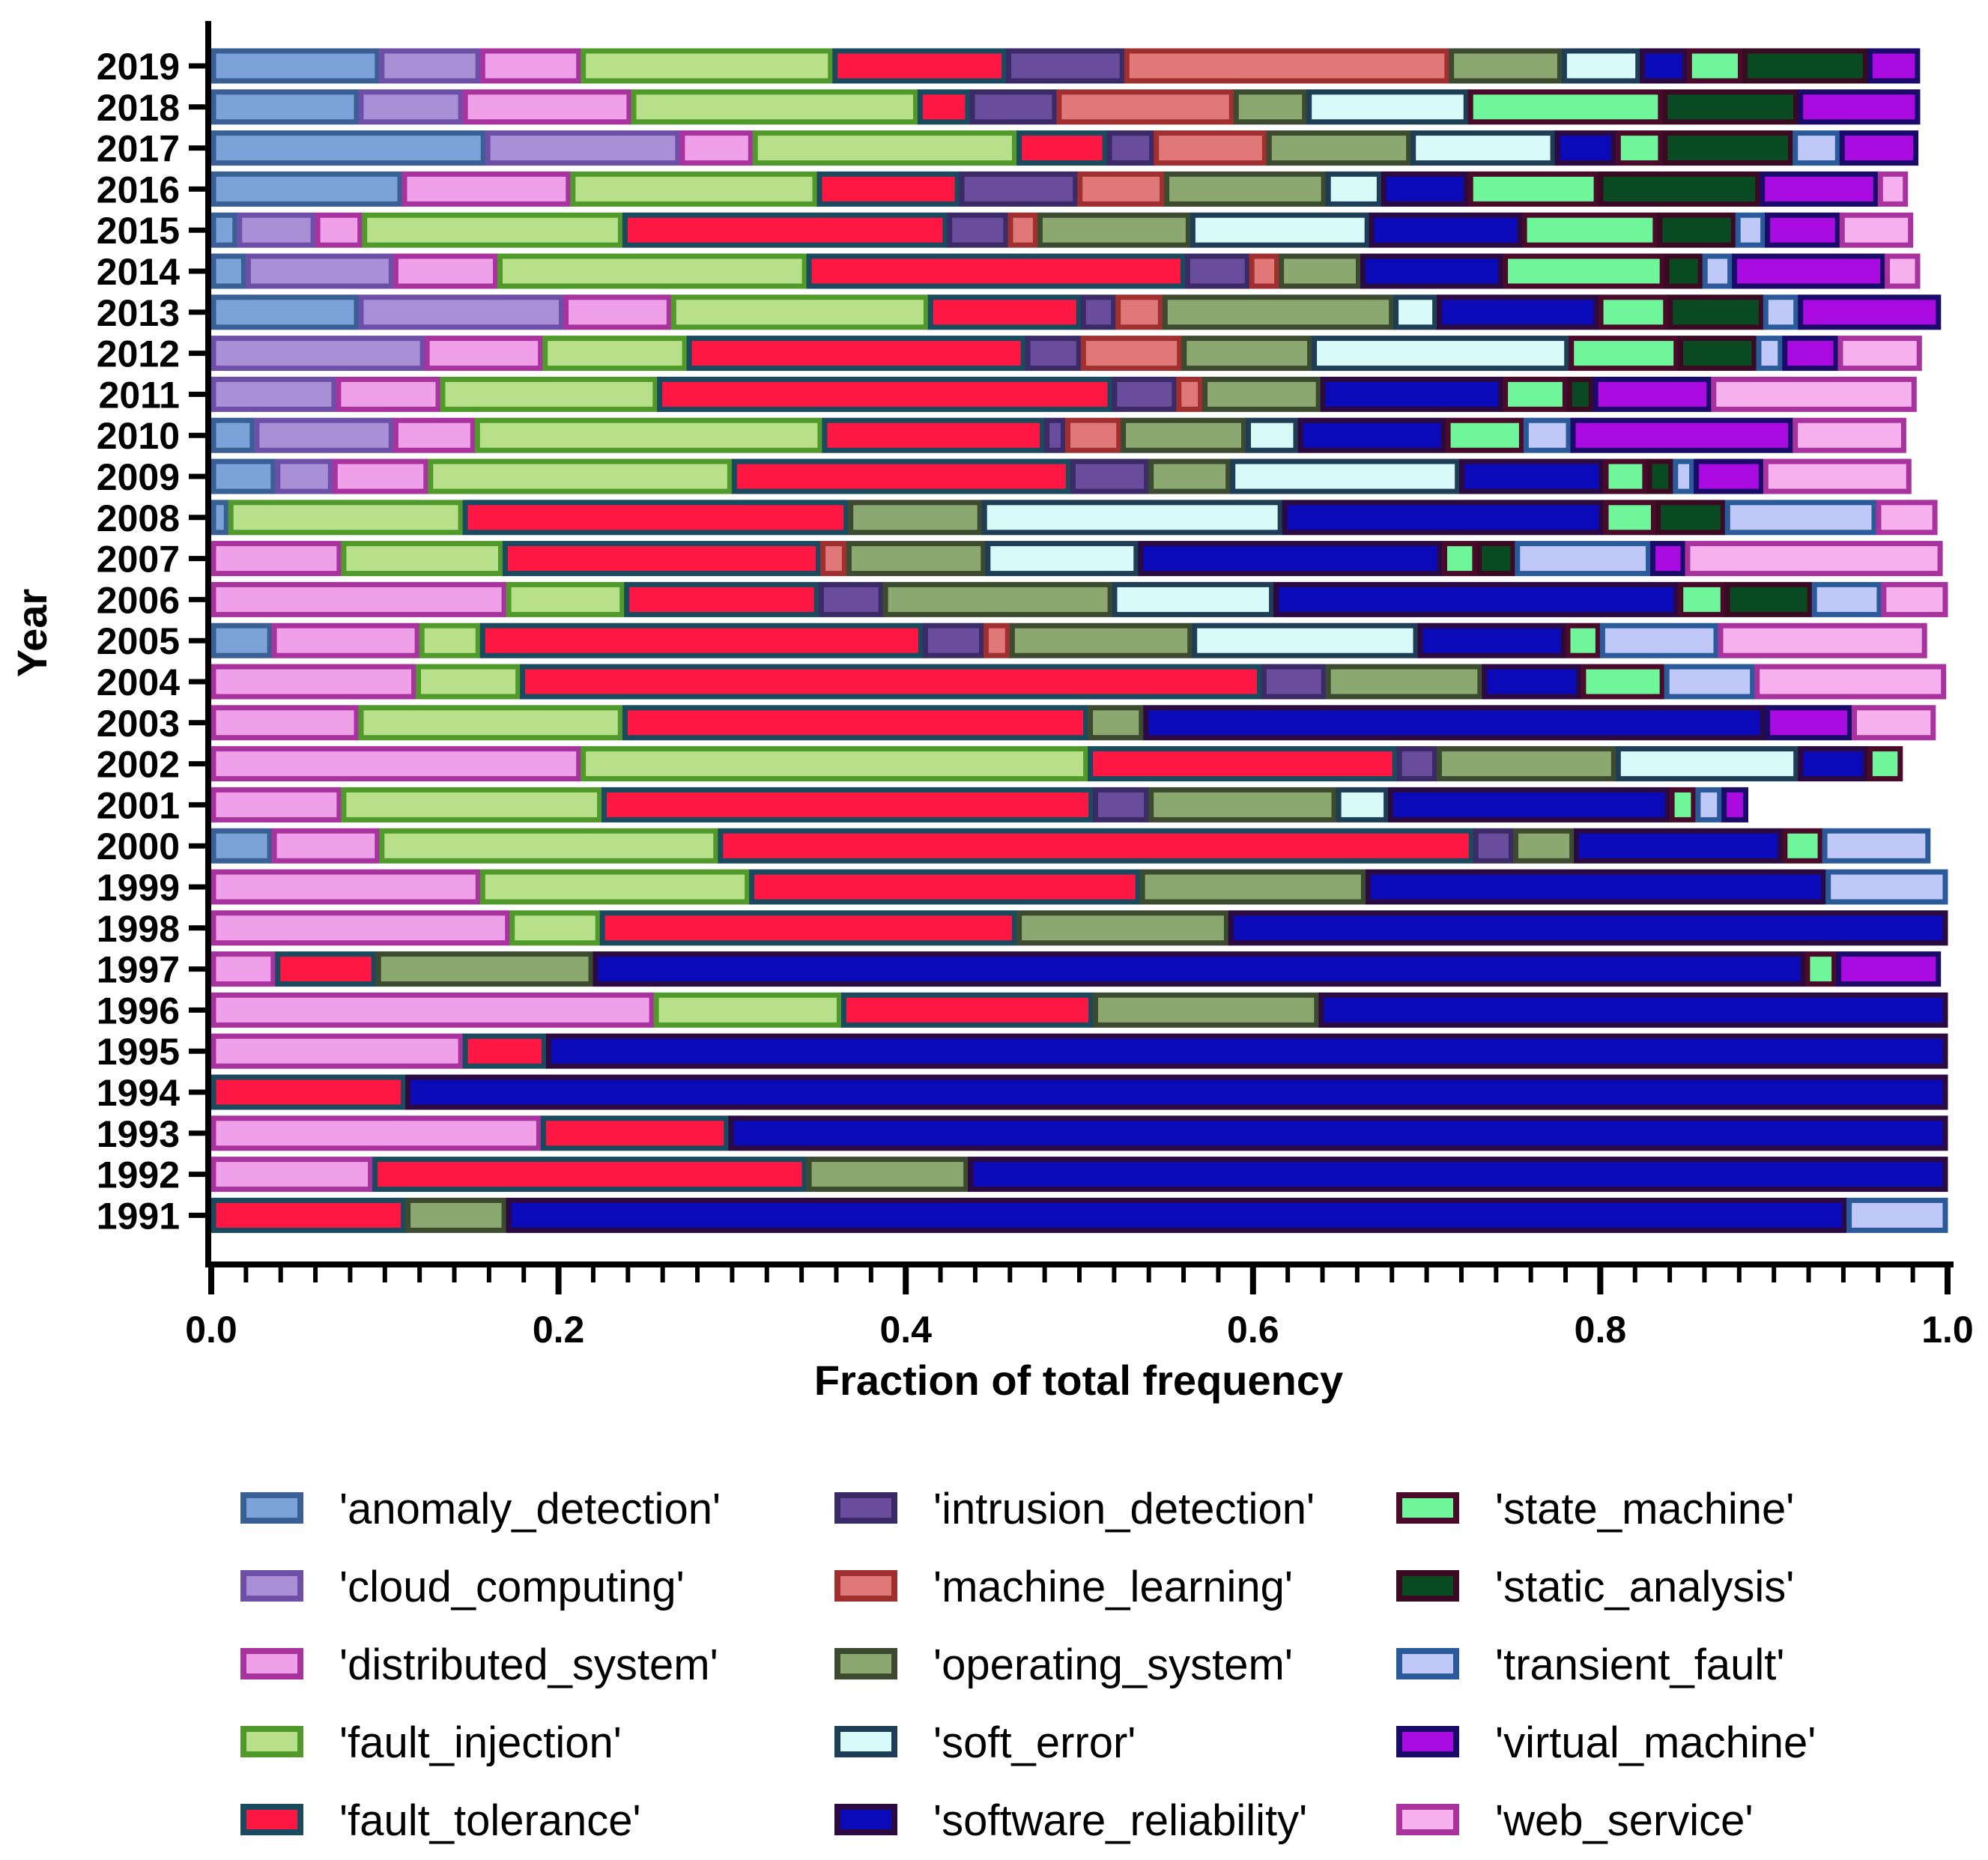 The width and height of the screenshot is (1988, 1860). Describe the element at coordinates (559, 1330) in the screenshot. I see `x-tick-label: 0.2` at that location.